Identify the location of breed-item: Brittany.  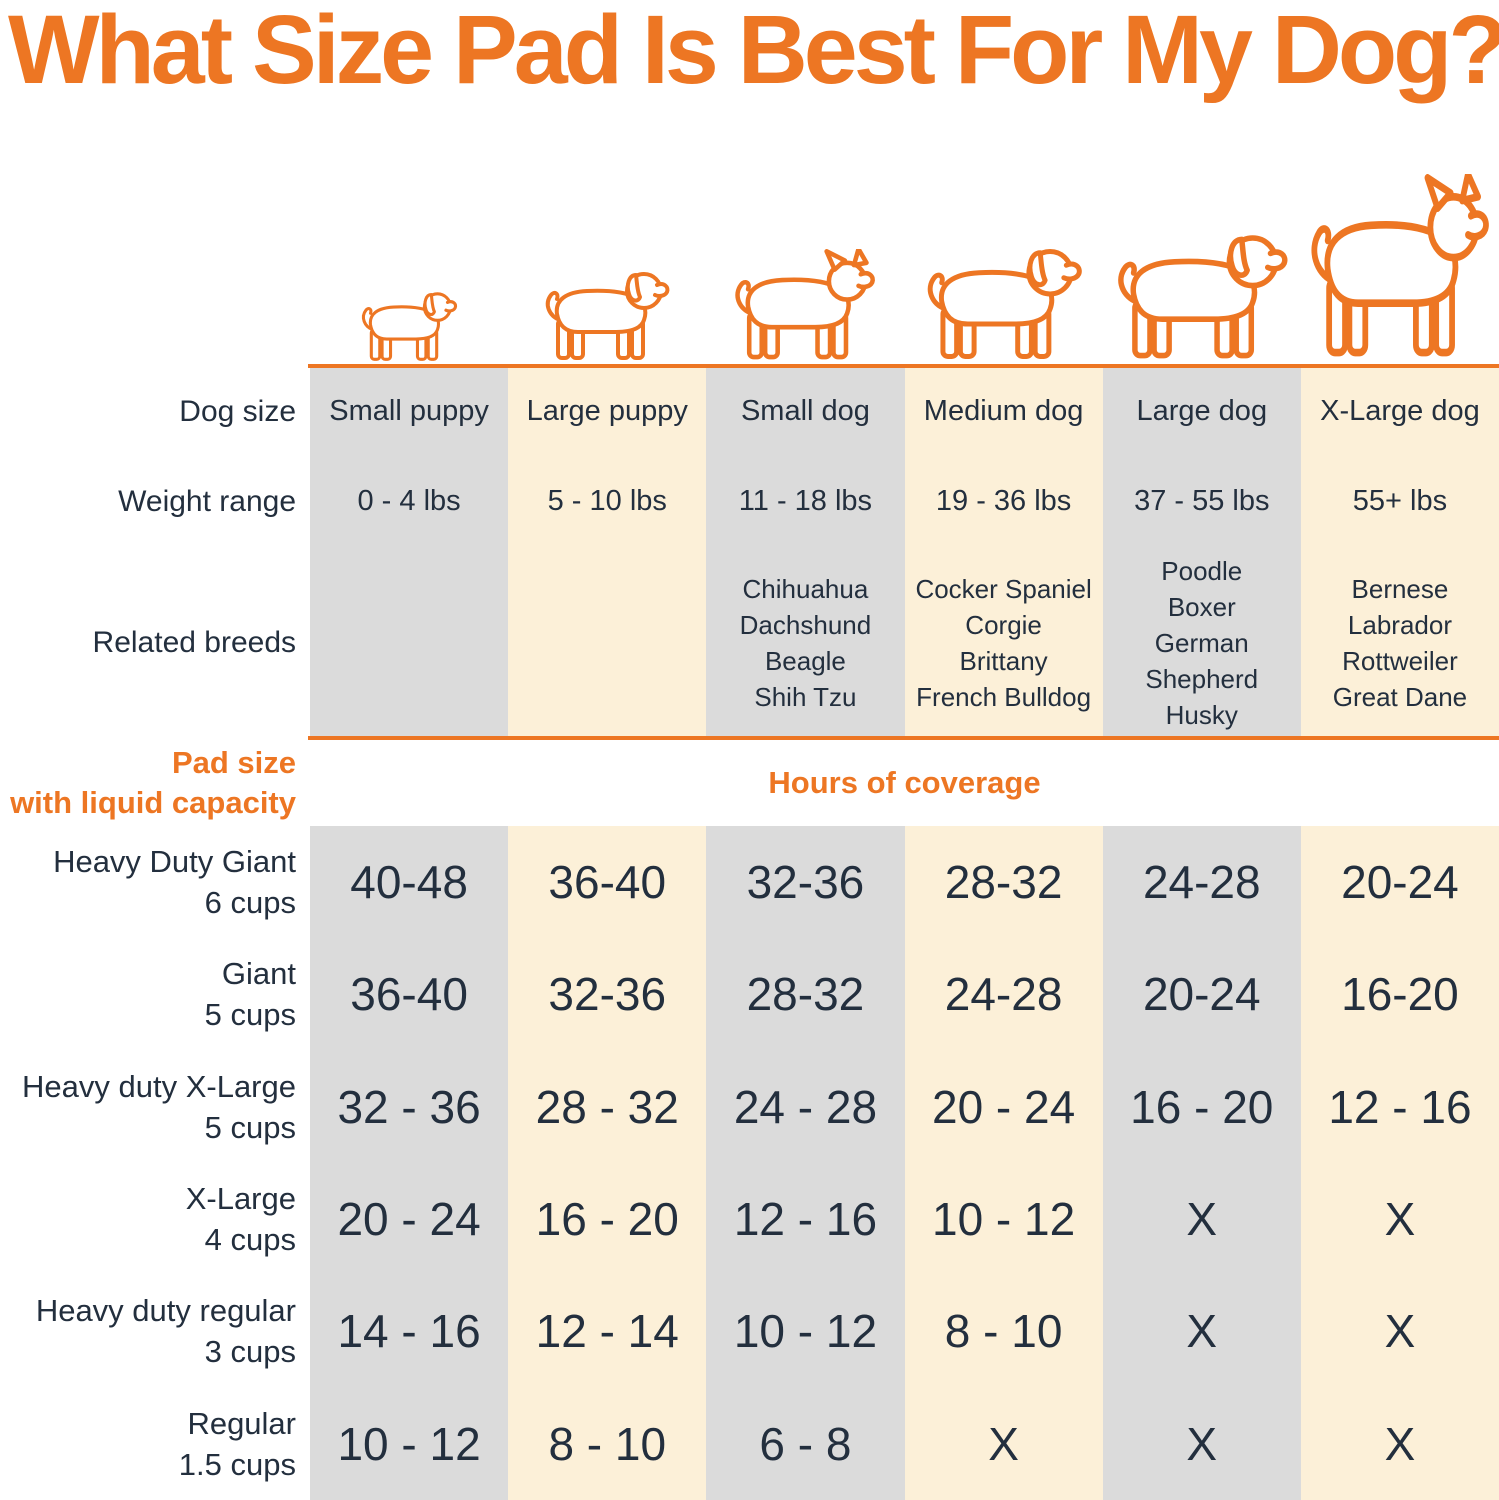
(1003, 660).